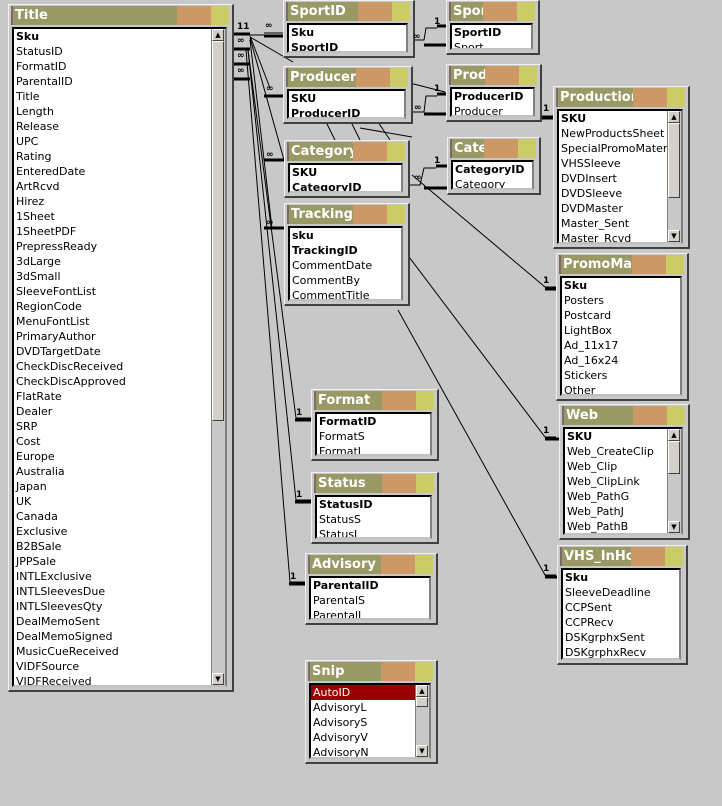 The image size is (722, 806). I want to click on field-item: Posters, so click(584, 300).